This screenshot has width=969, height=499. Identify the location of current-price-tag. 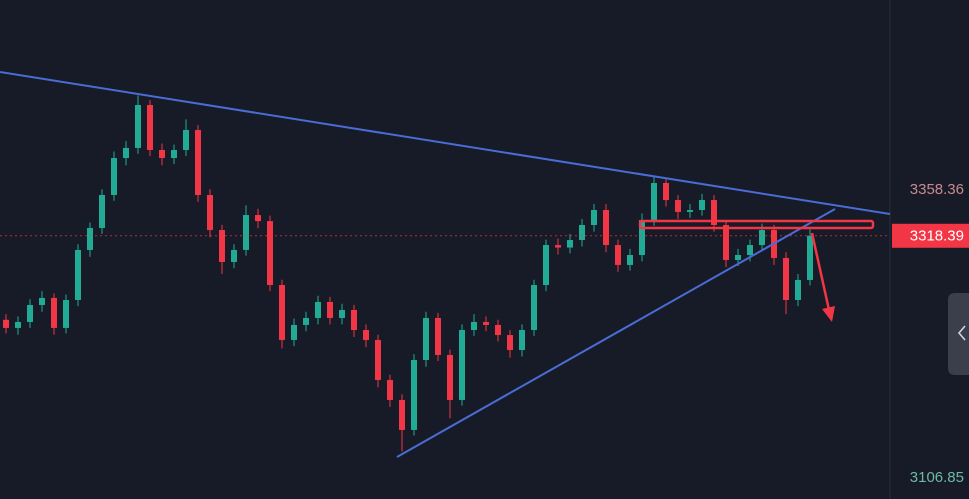
(930, 235).